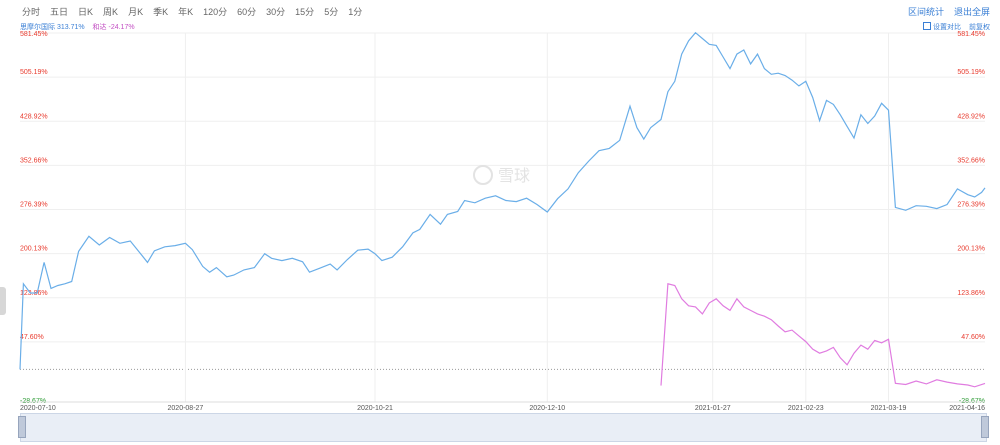 This screenshot has height=445, width=1000. Describe the element at coordinates (186, 408) in the screenshot. I see `x-tick-label: 2020-08-27` at that location.